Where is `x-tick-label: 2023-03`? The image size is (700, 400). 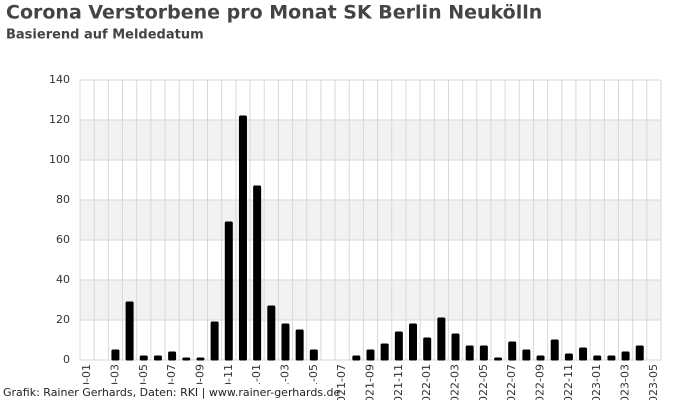
x-tick-label: 2023-03 is located at coordinates (625, 382).